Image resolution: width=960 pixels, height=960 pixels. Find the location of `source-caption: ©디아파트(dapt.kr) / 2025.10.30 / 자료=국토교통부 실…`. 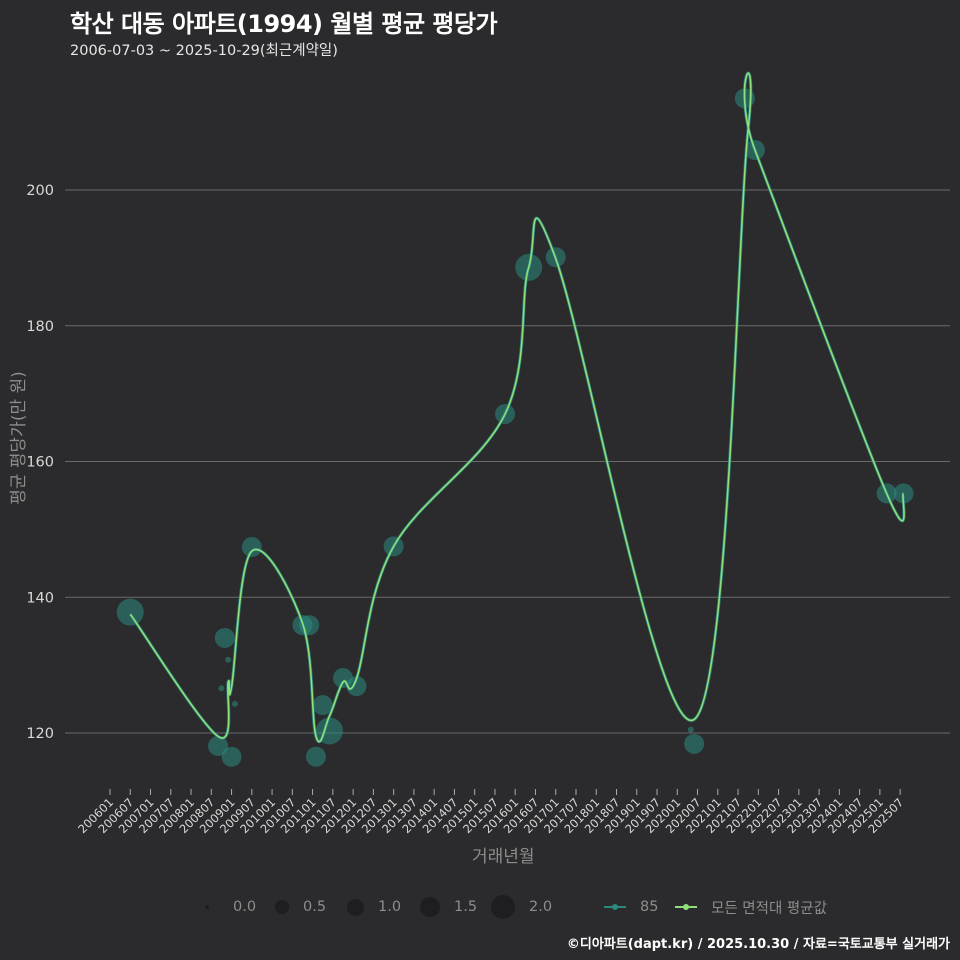

source-caption: ©디아파트(dapt.kr) / 2025.10.30 / 자료=국토교통부 실… is located at coordinates (758, 944).